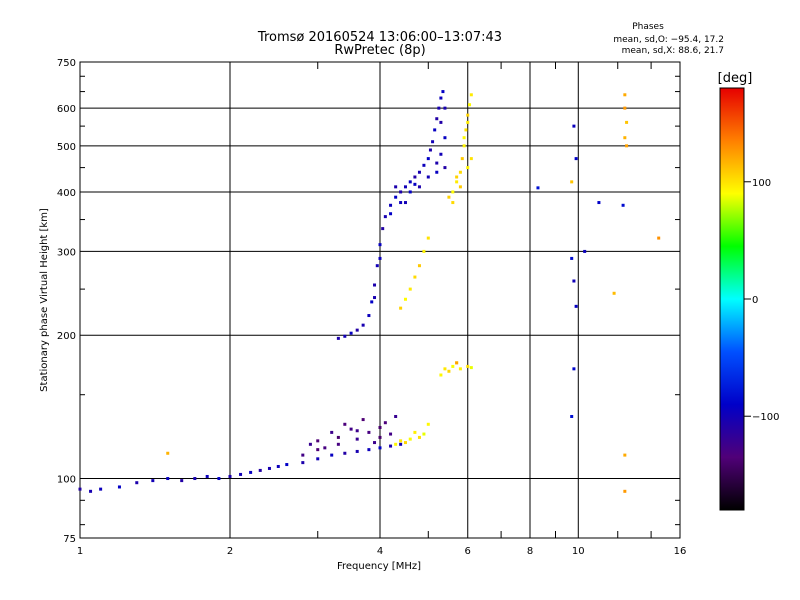  I want to click on phases-header: Phases, so click(648, 27).